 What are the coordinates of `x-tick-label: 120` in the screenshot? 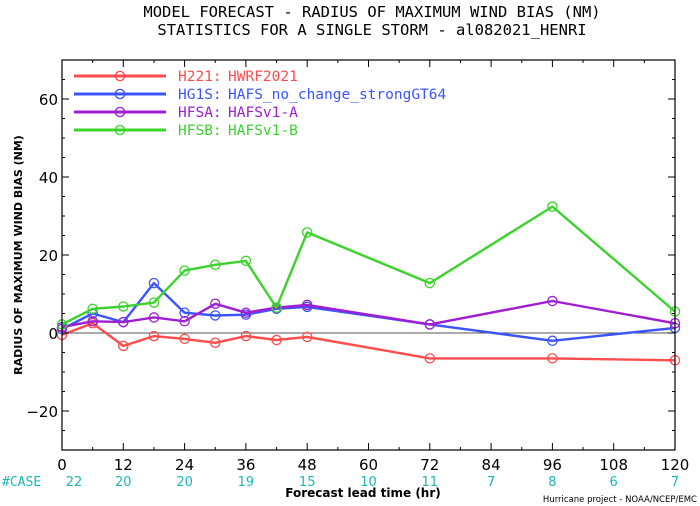 It's located at (675, 465).